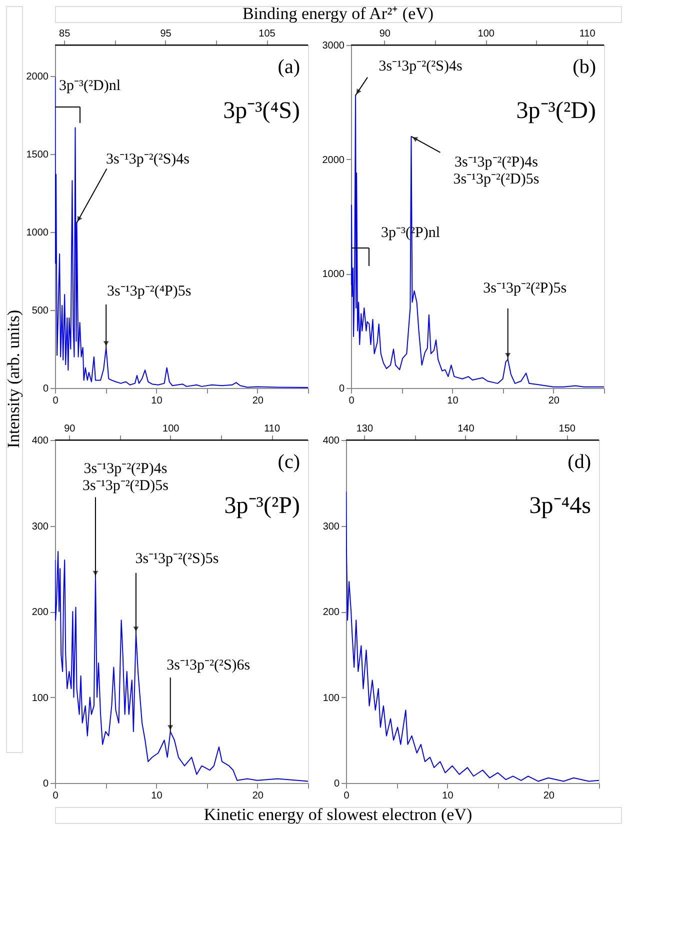 The width and height of the screenshot is (682, 941). Describe the element at coordinates (208, 666) in the screenshot. I see `annotation: 3s⁻¹3p⁻²(²S)6s` at that location.